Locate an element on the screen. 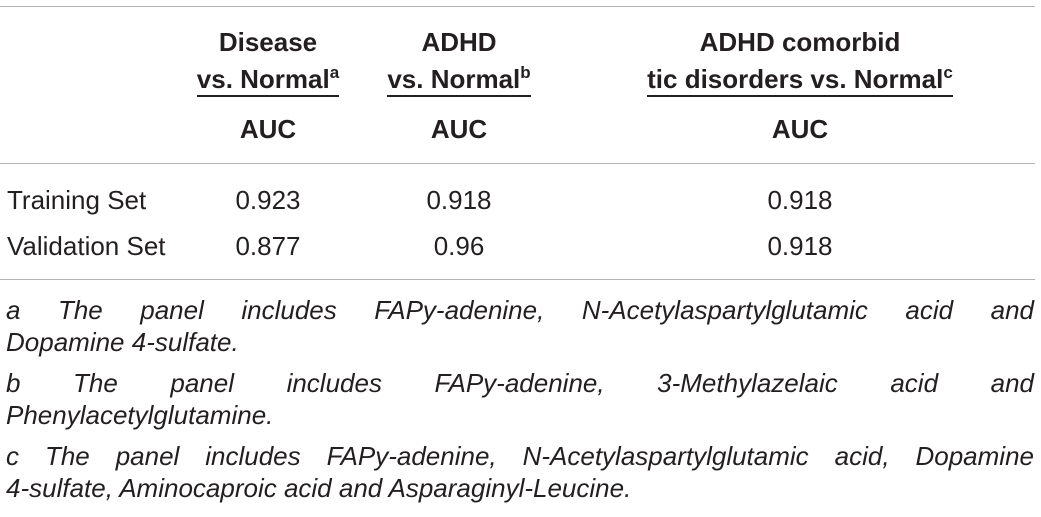 This screenshot has width=1041, height=517. header-adhd-line2: vs. Normalb is located at coordinates (459, 80).